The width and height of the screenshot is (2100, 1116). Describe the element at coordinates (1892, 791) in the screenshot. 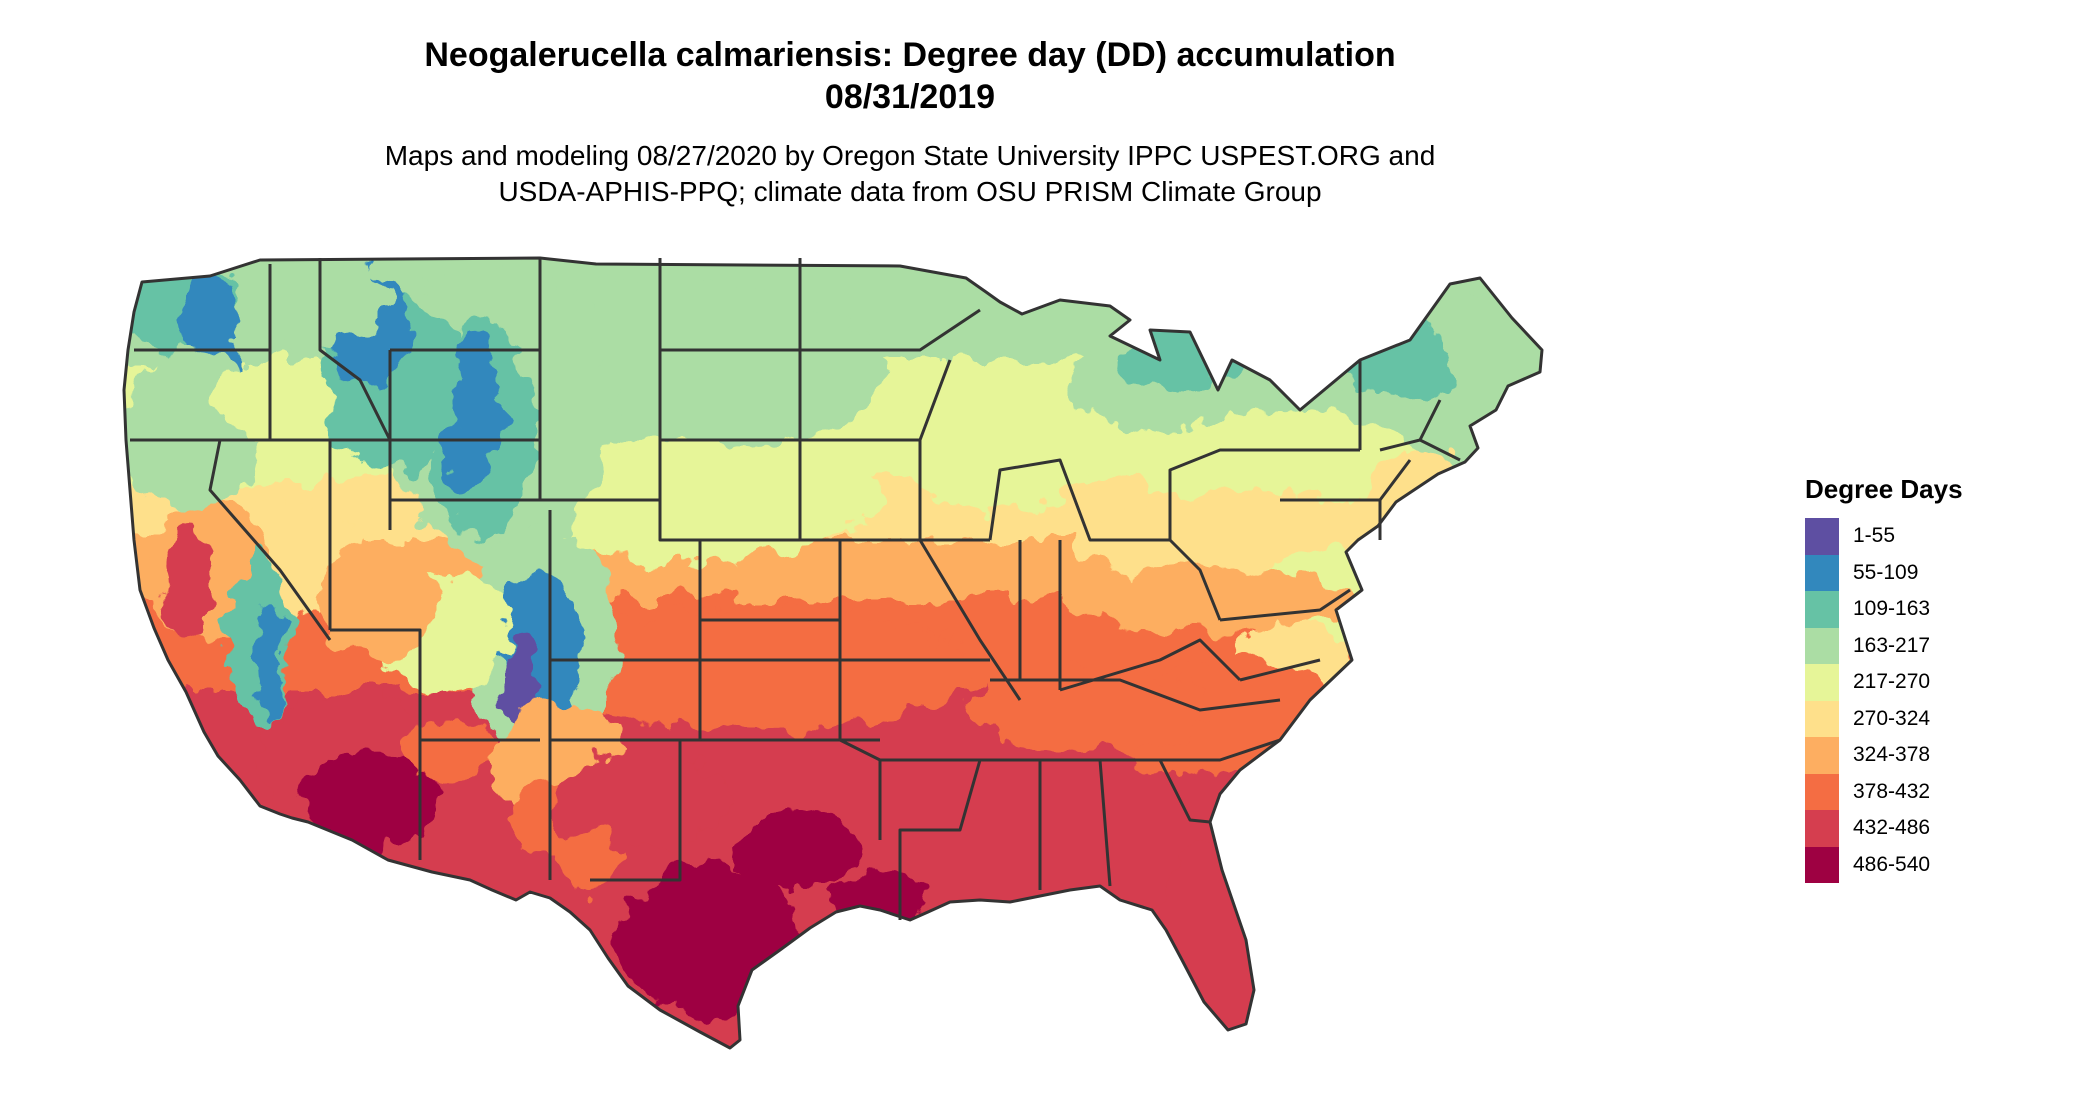

I see `legend-label: 378-432` at that location.